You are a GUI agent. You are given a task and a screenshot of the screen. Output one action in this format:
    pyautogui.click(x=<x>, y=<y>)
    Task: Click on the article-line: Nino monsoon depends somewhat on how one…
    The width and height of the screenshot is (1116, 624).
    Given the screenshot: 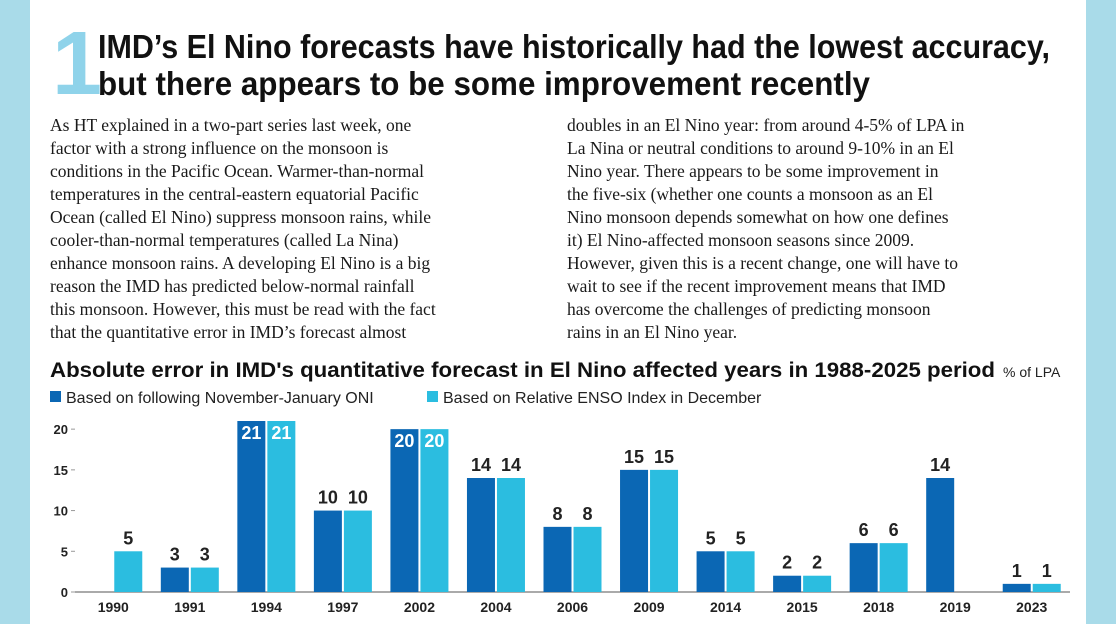 What is the action you would take?
    pyautogui.click(x=758, y=217)
    